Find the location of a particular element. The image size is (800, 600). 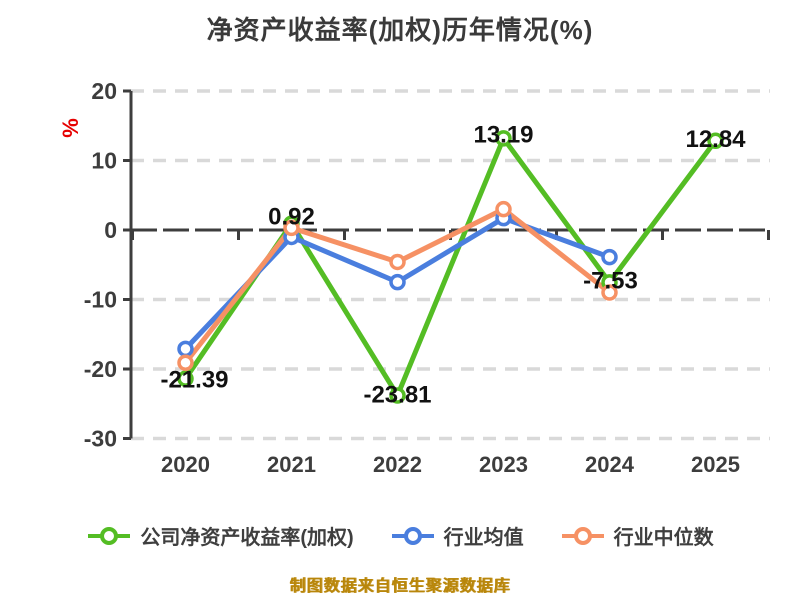

legend-label-industry-mean: 行业均值 is located at coordinates (483, 538).